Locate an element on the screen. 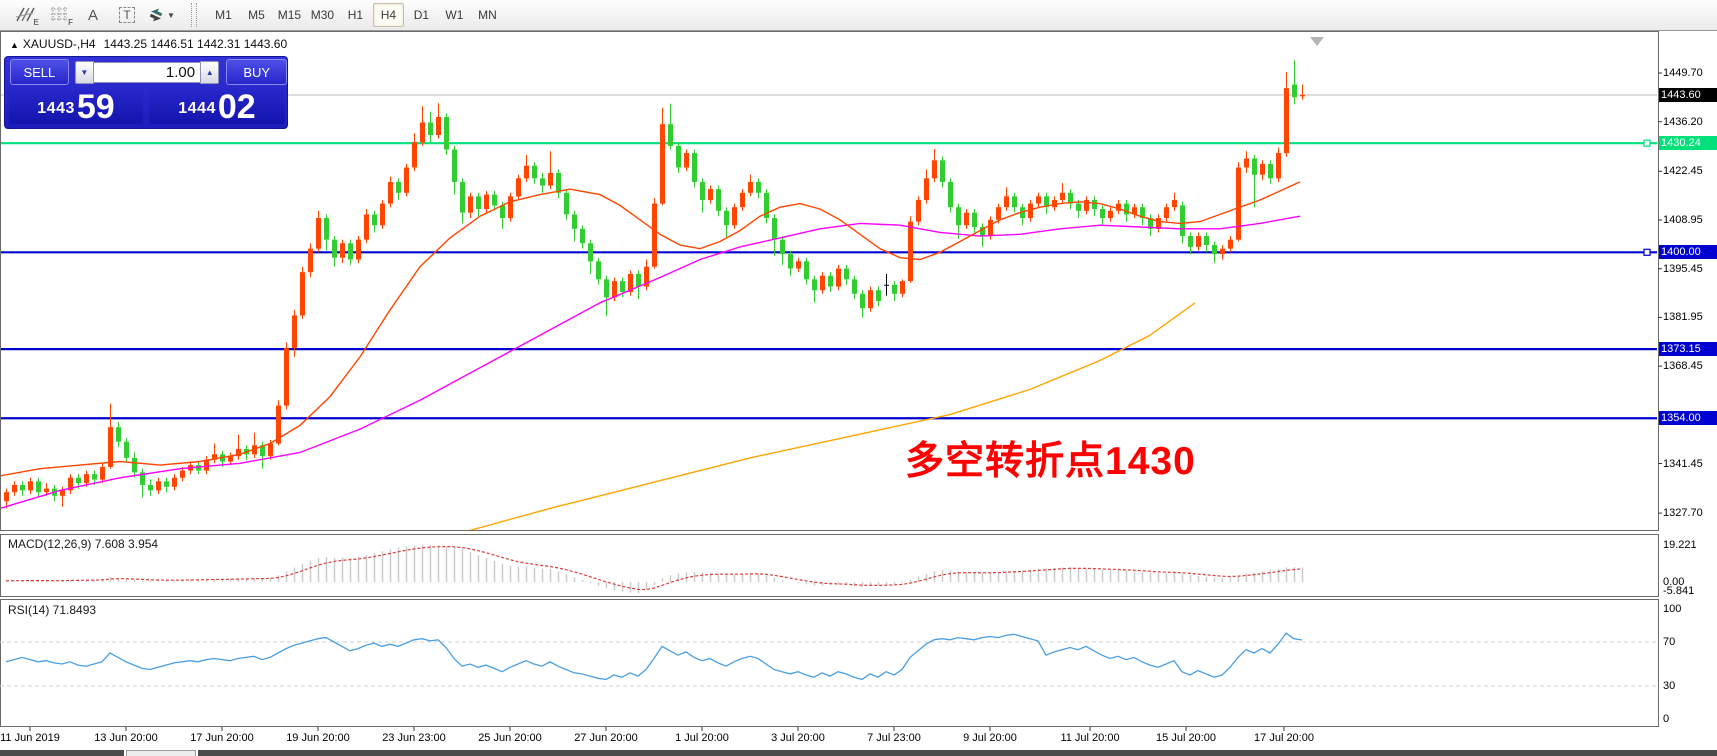 The width and height of the screenshot is (1717, 756). macd-axis-tick: 0.00 is located at coordinates (1674, 582).